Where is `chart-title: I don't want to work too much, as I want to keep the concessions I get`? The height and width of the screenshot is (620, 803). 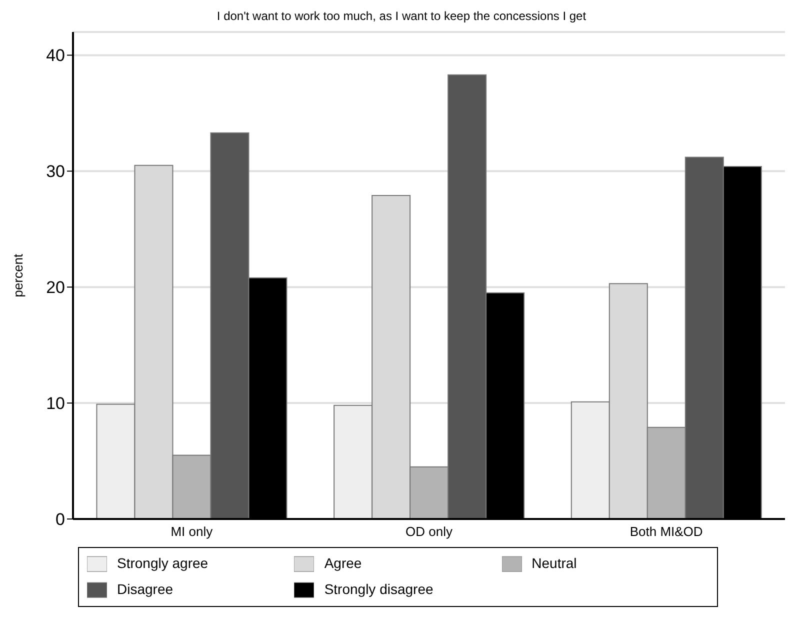 chart-title: I don't want to work too much, as I want to keep the concessions I get is located at coordinates (402, 16).